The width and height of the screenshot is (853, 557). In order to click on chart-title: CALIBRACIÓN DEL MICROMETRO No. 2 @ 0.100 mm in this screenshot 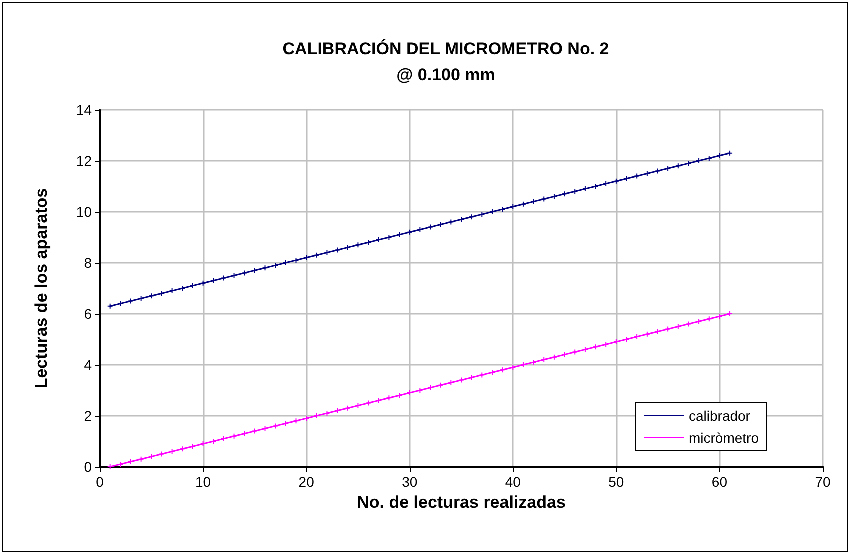, I will do `click(446, 61)`.